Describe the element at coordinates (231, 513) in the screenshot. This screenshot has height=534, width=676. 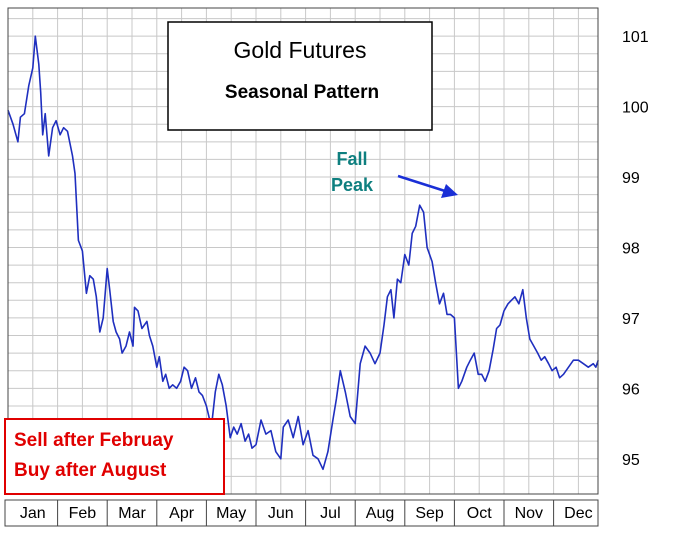
I see `month-tick-label: May` at that location.